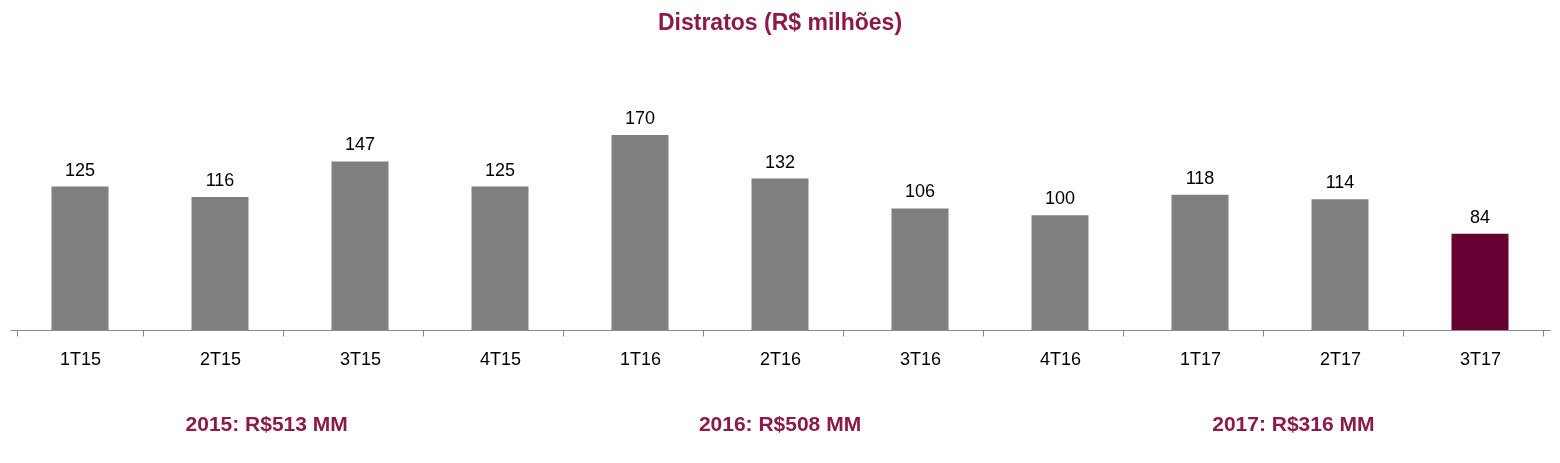 The height and width of the screenshot is (463, 1560). What do you see at coordinates (1340, 182) in the screenshot?
I see `data-label: 114` at bounding box center [1340, 182].